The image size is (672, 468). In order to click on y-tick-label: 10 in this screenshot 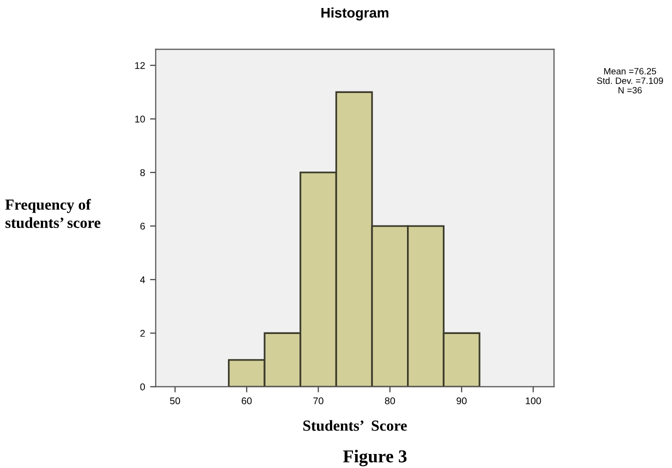, I will do `click(140, 119)`.